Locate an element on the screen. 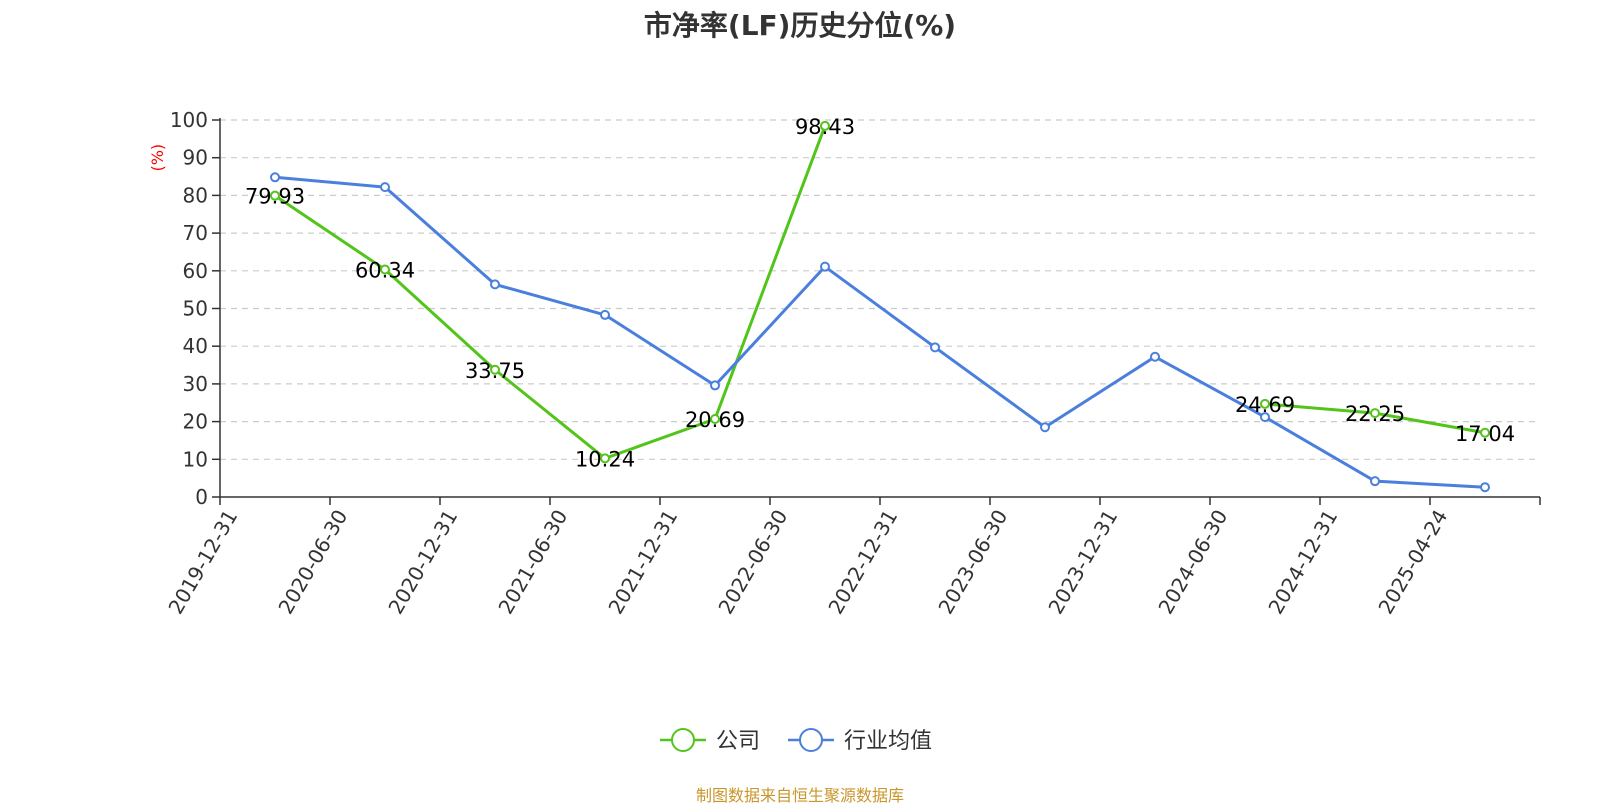 The height and width of the screenshot is (806, 1600). x-tick-label: 2019-12-31 is located at coordinates (202, 562).